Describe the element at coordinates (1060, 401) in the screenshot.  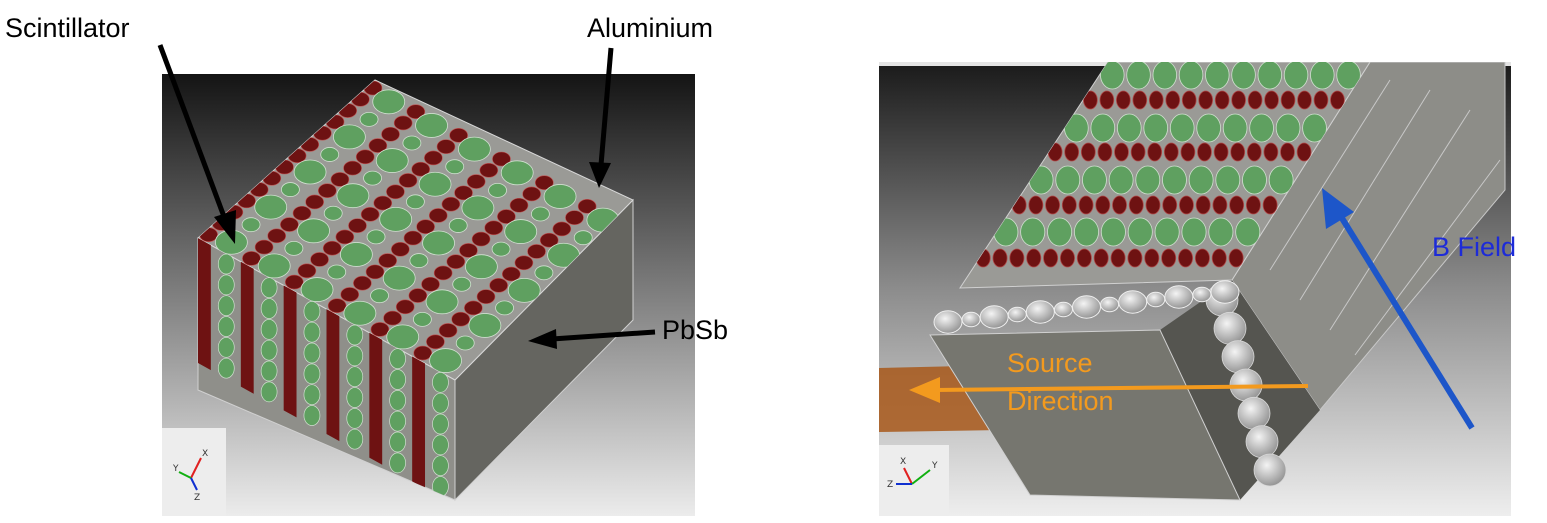
I see `source-label-line2: Direction` at that location.